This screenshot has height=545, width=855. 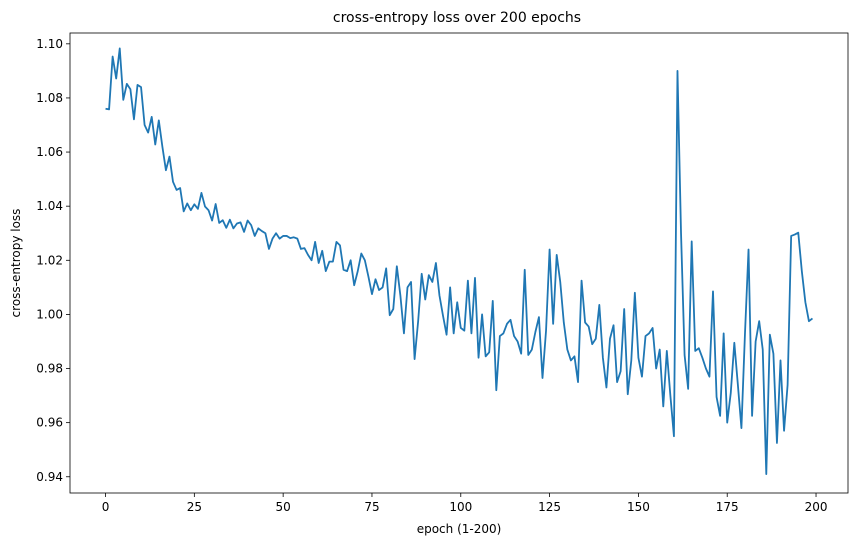 I want to click on y-tick-label: 0.96, so click(x=49, y=423).